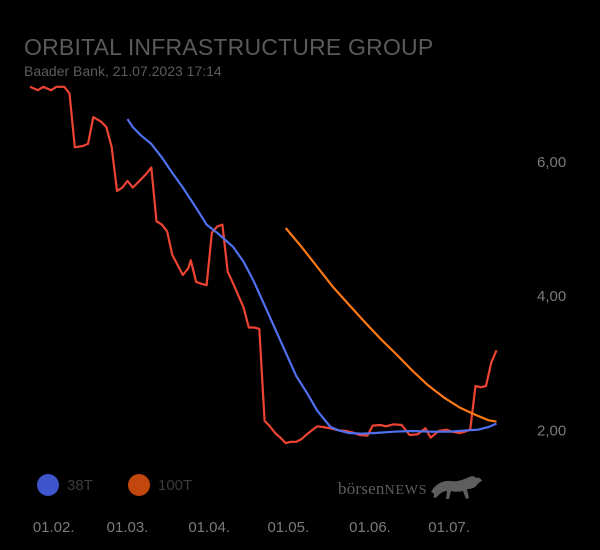  I want to click on legend-label-38t: 38T, so click(80, 485).